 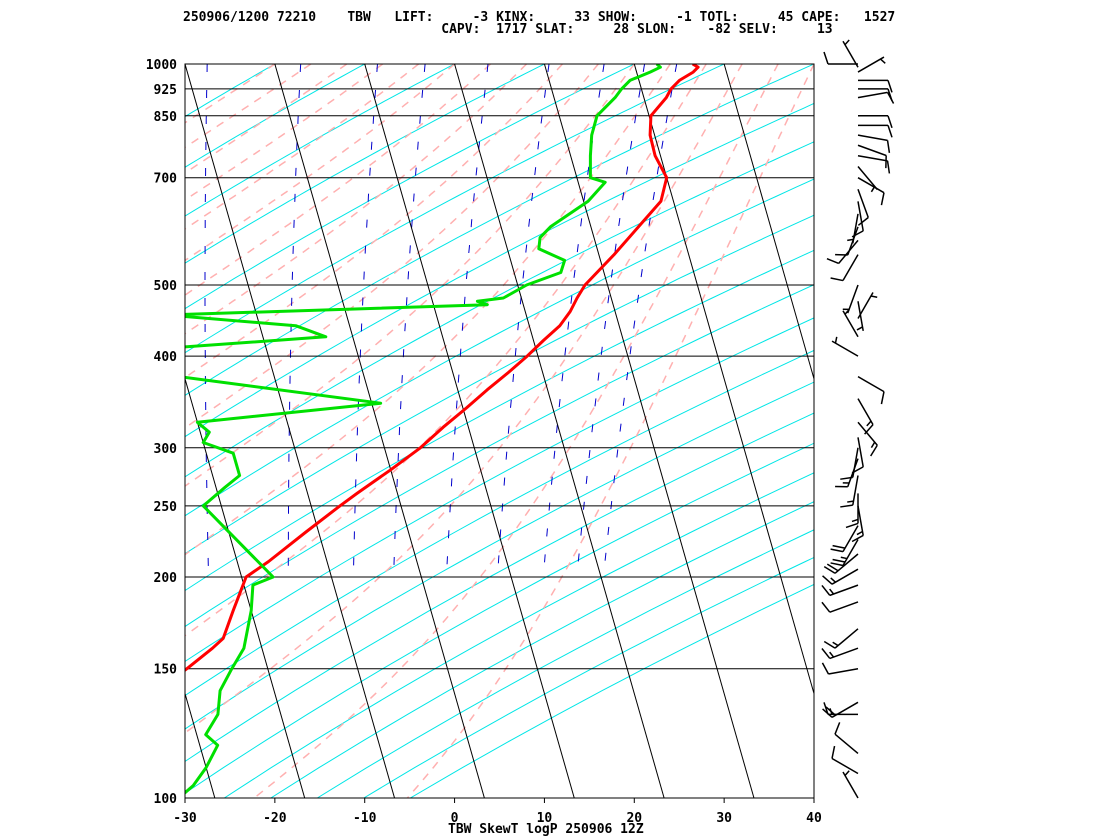 What do you see at coordinates (545, 818) in the screenshot?
I see `temperature-tick-label: 10` at bounding box center [545, 818].